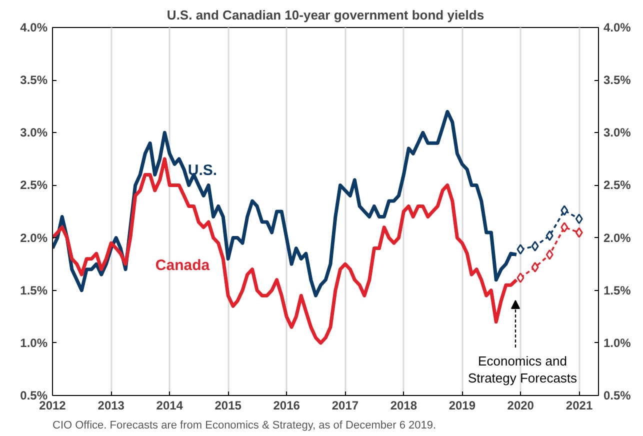 Image resolution: width=643 pixels, height=436 pixels. I want to click on y2-tick-label: 1.5%, so click(618, 290).